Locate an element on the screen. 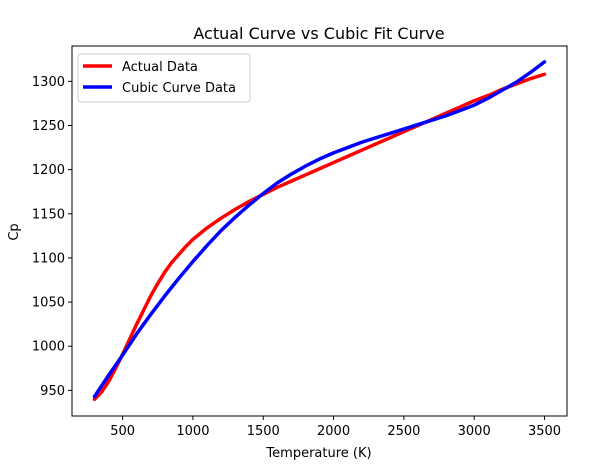 Image resolution: width=597 pixels, height=469 pixels. y-axis-label: Cp is located at coordinates (14, 231).